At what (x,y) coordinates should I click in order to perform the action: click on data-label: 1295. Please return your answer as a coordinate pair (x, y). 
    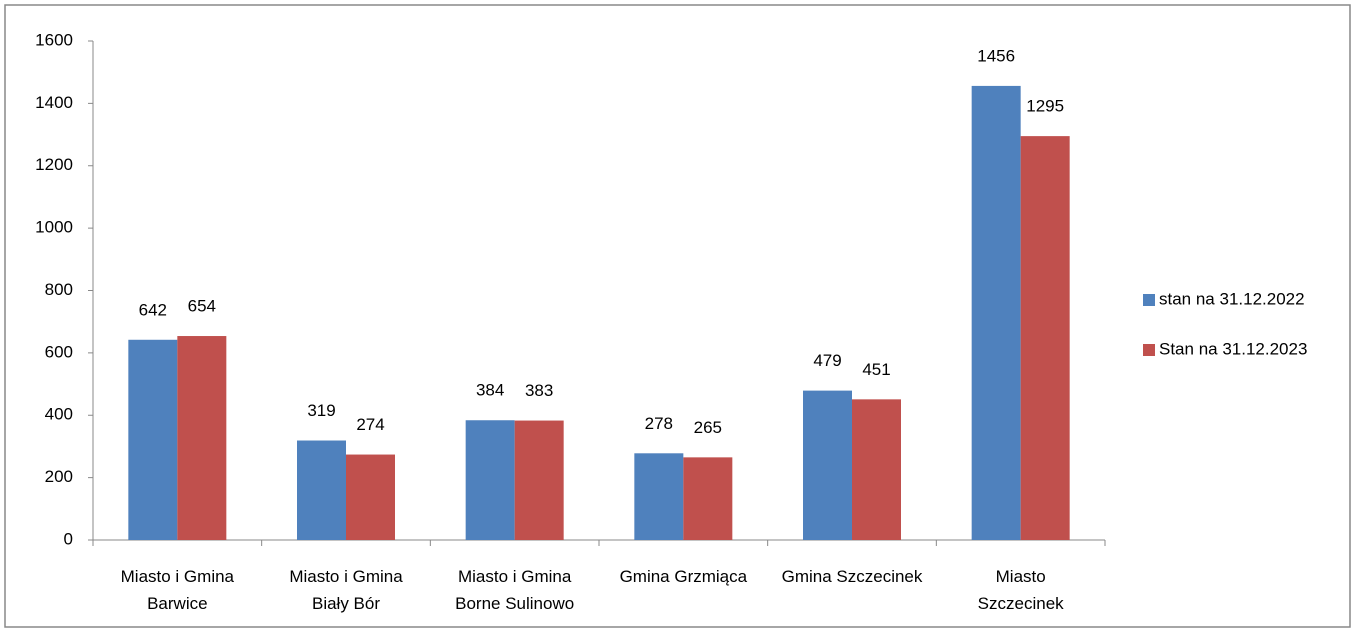
    Looking at the image, I should click on (1045, 106).